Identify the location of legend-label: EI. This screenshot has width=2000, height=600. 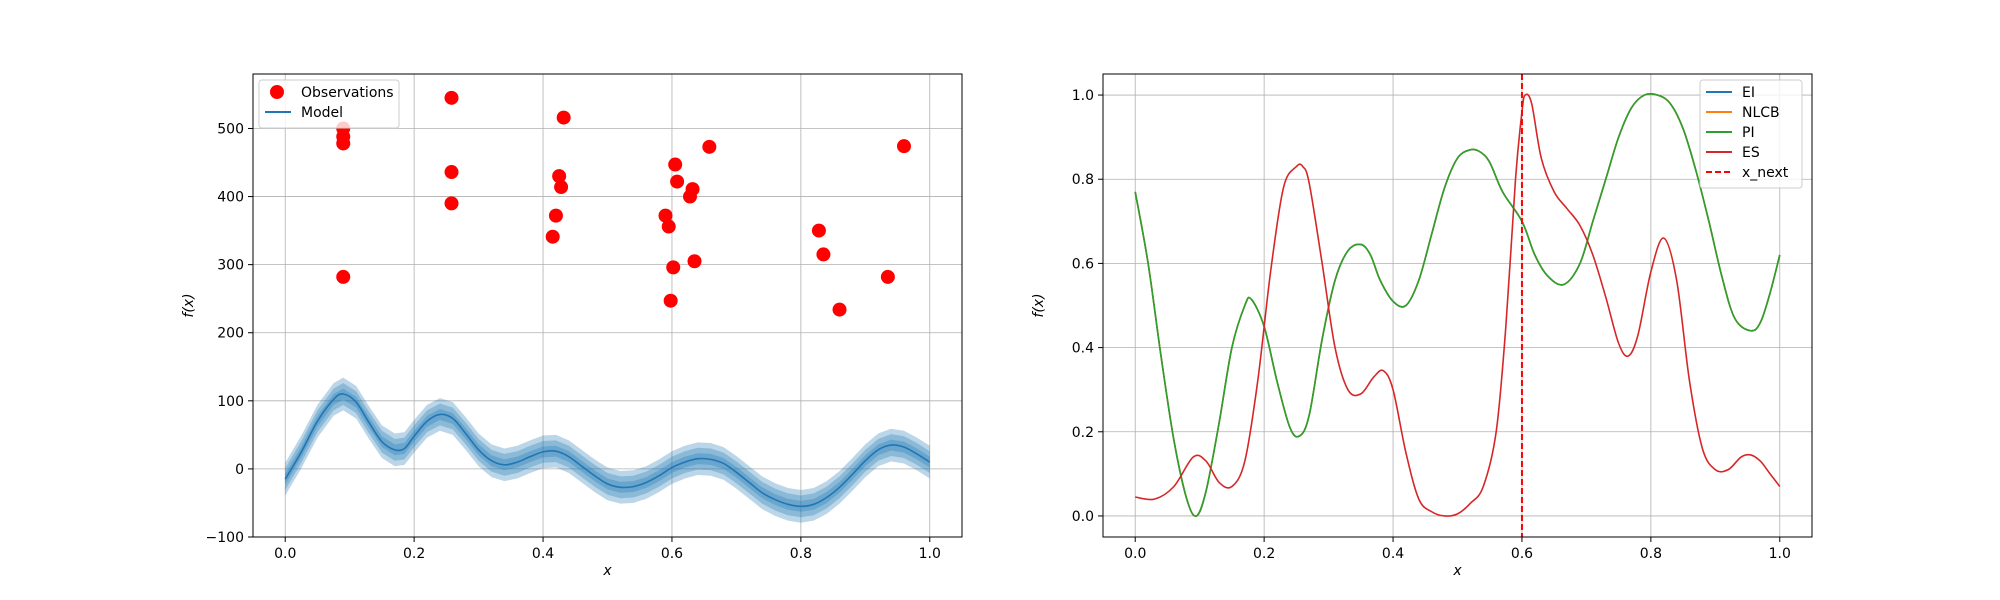
(1748, 93).